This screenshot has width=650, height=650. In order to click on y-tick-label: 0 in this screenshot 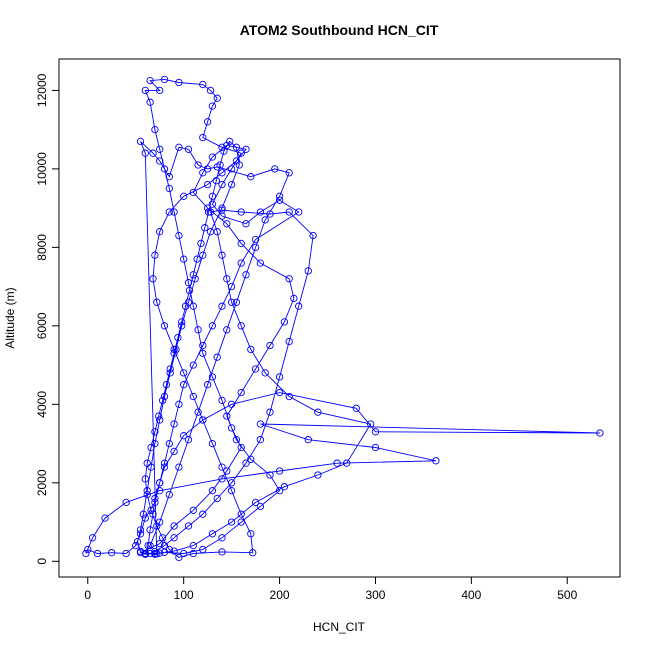, I will do `click(42, 561)`.